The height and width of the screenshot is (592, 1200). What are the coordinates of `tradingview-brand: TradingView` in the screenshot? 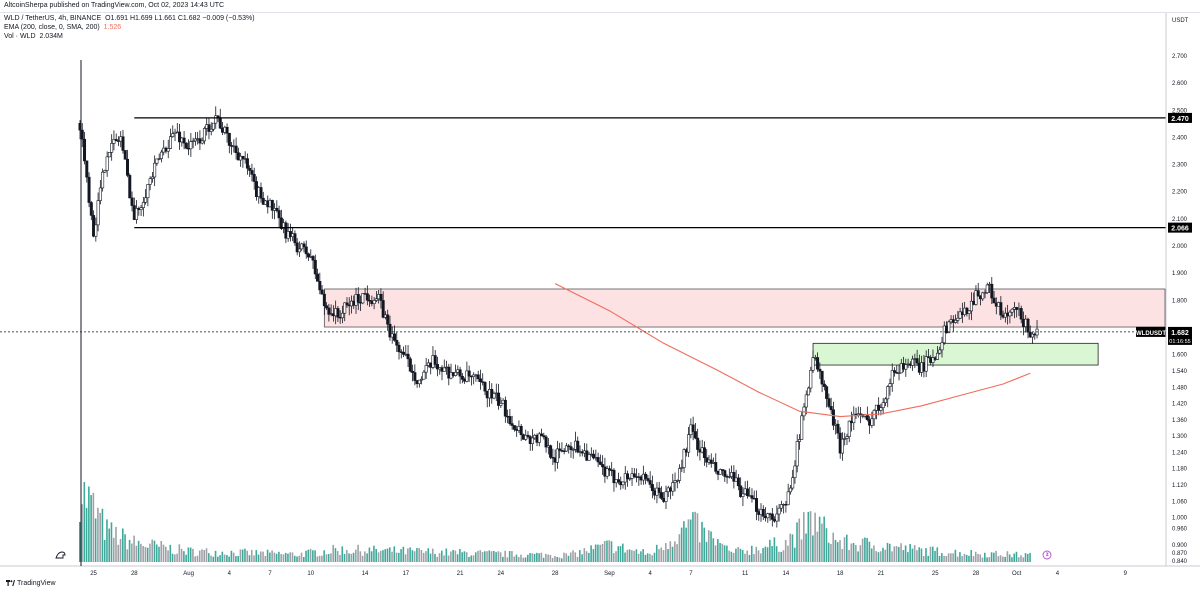 It's located at (31, 583).